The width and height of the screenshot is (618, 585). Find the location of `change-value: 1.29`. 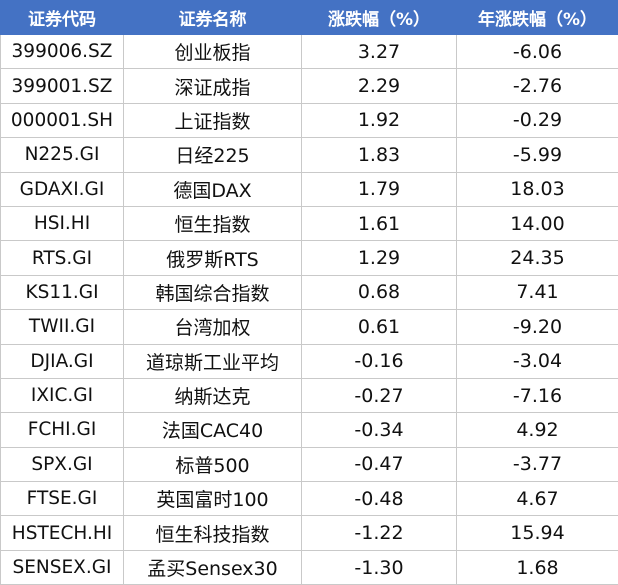

change-value: 1.29 is located at coordinates (379, 258).